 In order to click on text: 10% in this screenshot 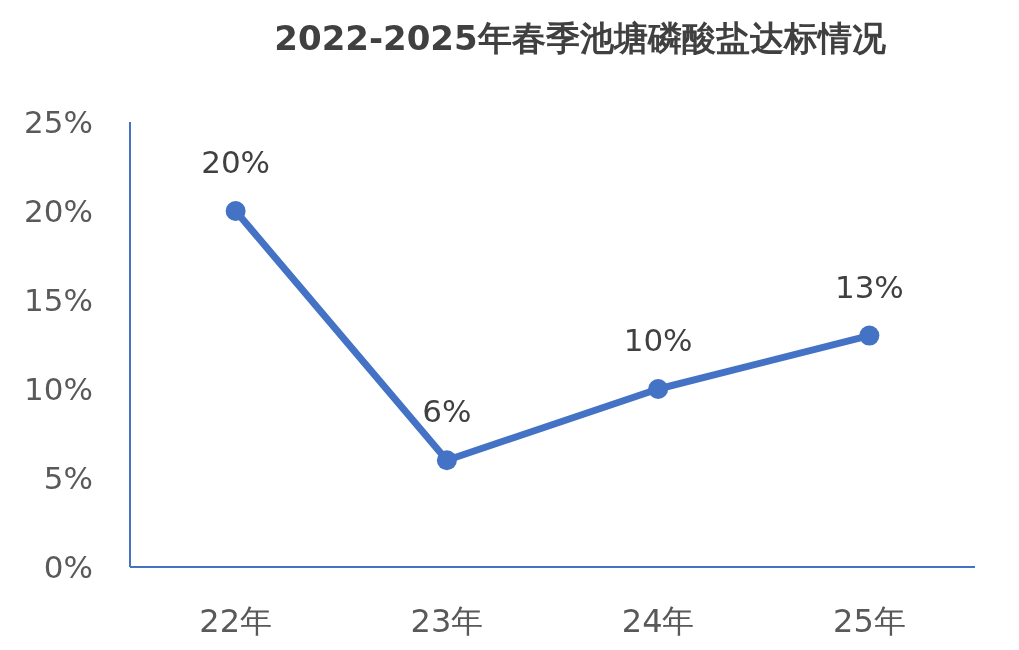, I will do `click(658, 340)`.